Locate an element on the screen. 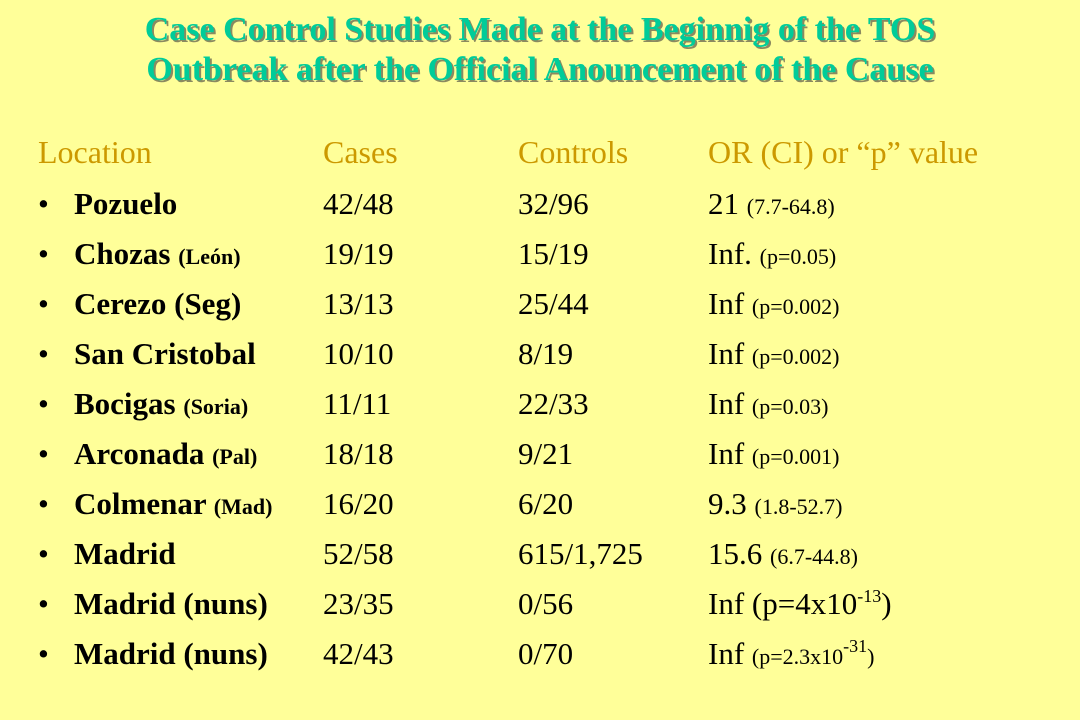  location-name: Arconada is located at coordinates (143, 453).